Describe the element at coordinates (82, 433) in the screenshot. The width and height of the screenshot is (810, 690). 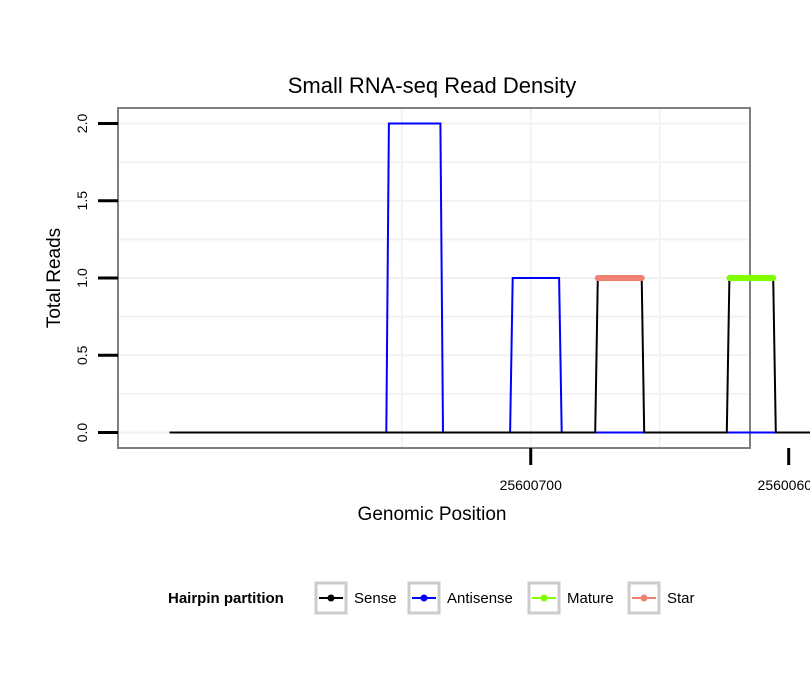
I see `y-tick-label: 0.0` at that location.